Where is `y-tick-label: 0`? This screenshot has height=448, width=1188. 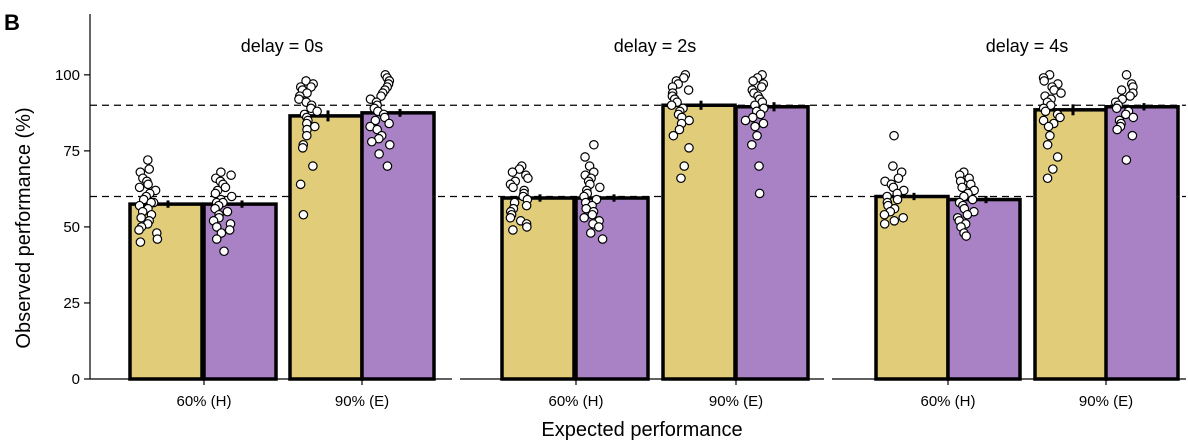 y-tick-label: 0 is located at coordinates (76, 379).